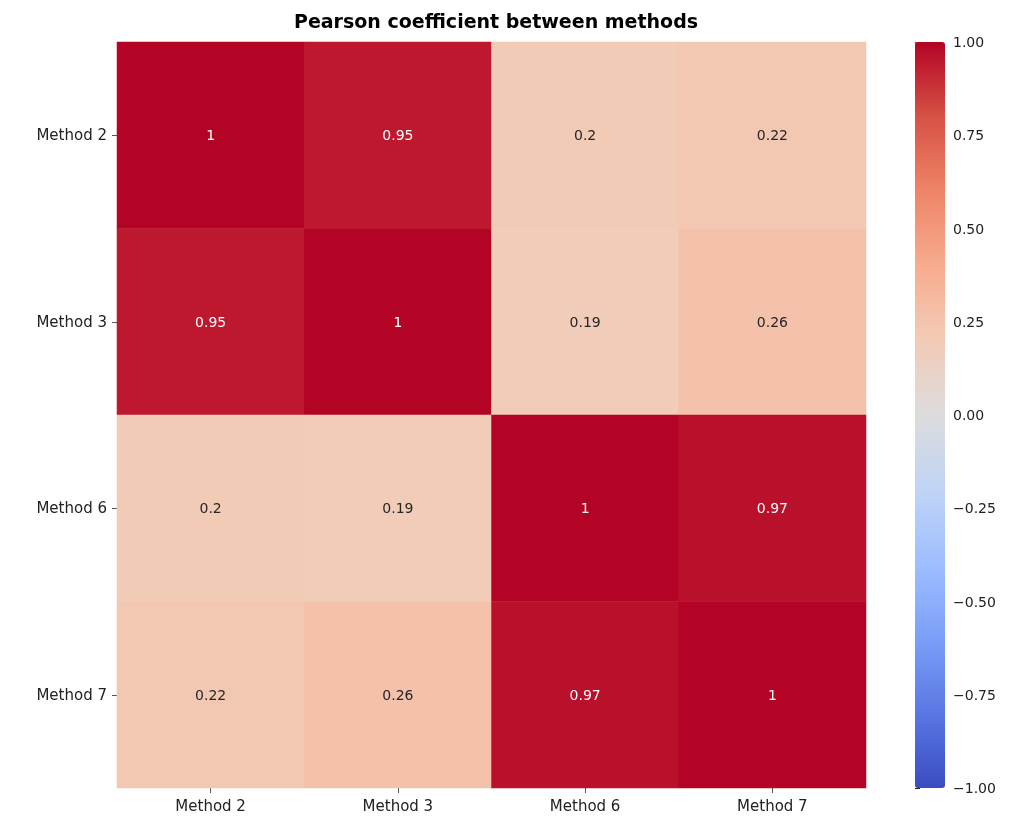  I want to click on x-tick-label: Method 2, so click(210, 805).